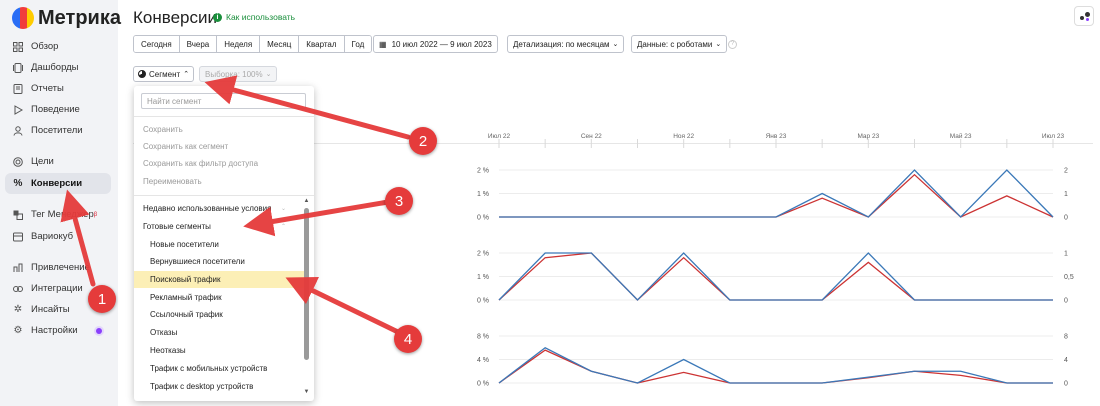 The height and width of the screenshot is (406, 1100). What do you see at coordinates (186, 297) in the screenshot?
I see `segment-item-ad-traffic: Рекламный трафик` at bounding box center [186, 297].